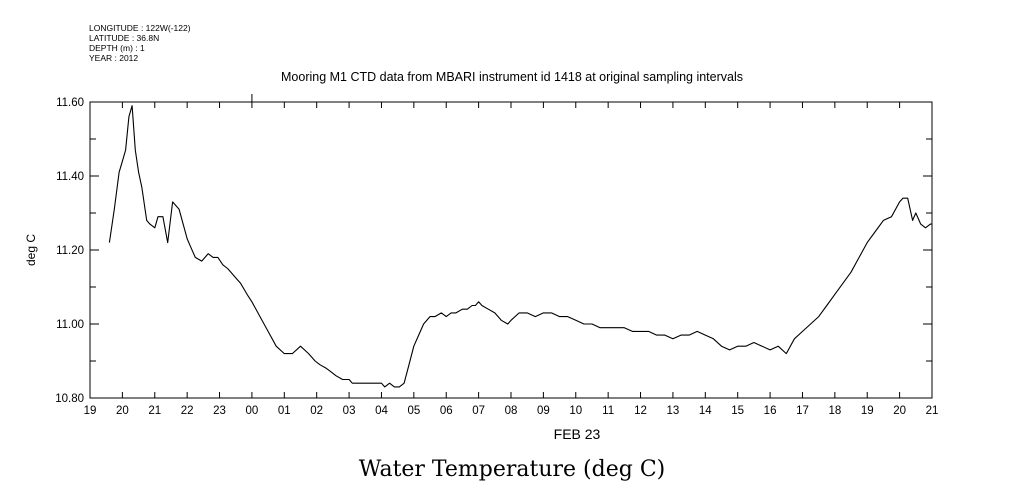 The width and height of the screenshot is (1009, 504). What do you see at coordinates (834, 411) in the screenshot?
I see `x-tick-label: 18` at bounding box center [834, 411].